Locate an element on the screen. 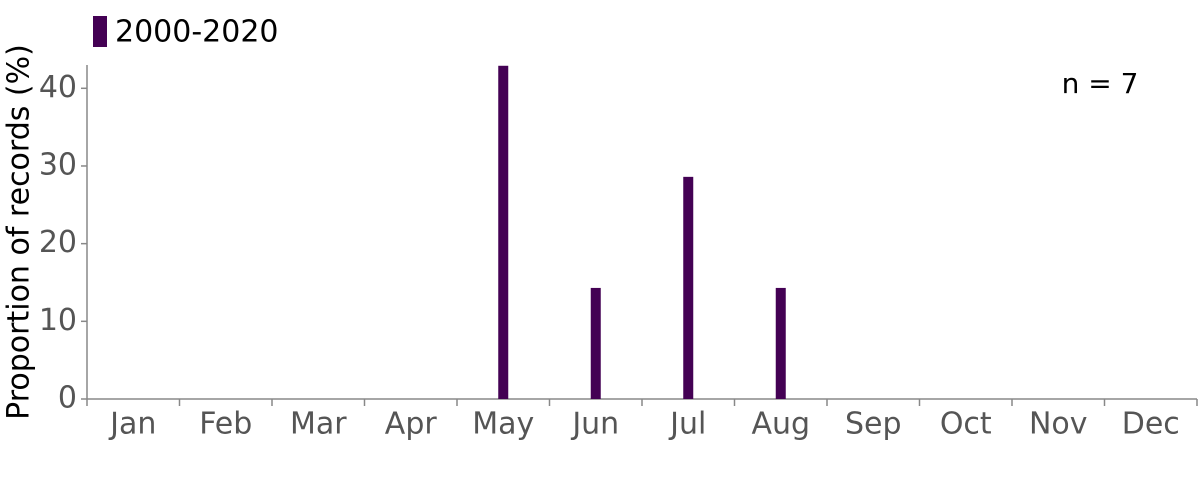  y-tick-label: 0 is located at coordinates (67, 398).